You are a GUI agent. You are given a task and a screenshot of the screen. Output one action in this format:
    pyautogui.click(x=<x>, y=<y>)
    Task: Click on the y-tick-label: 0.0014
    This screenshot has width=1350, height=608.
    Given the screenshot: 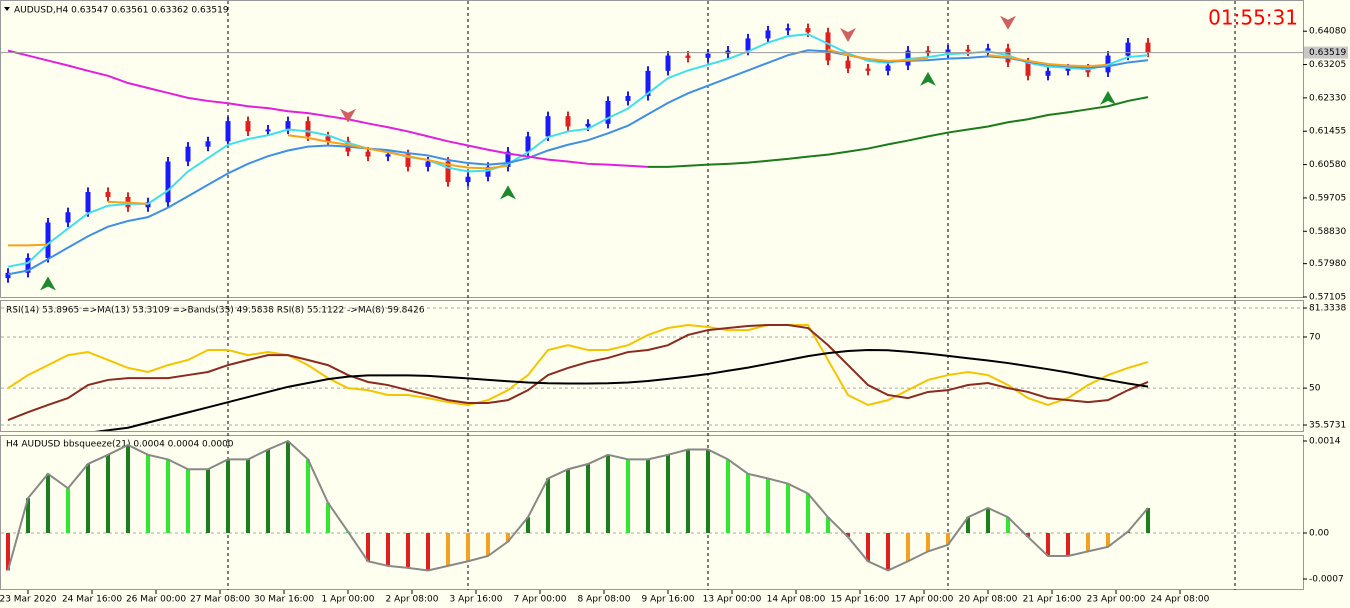 What is the action you would take?
    pyautogui.click(x=1325, y=442)
    